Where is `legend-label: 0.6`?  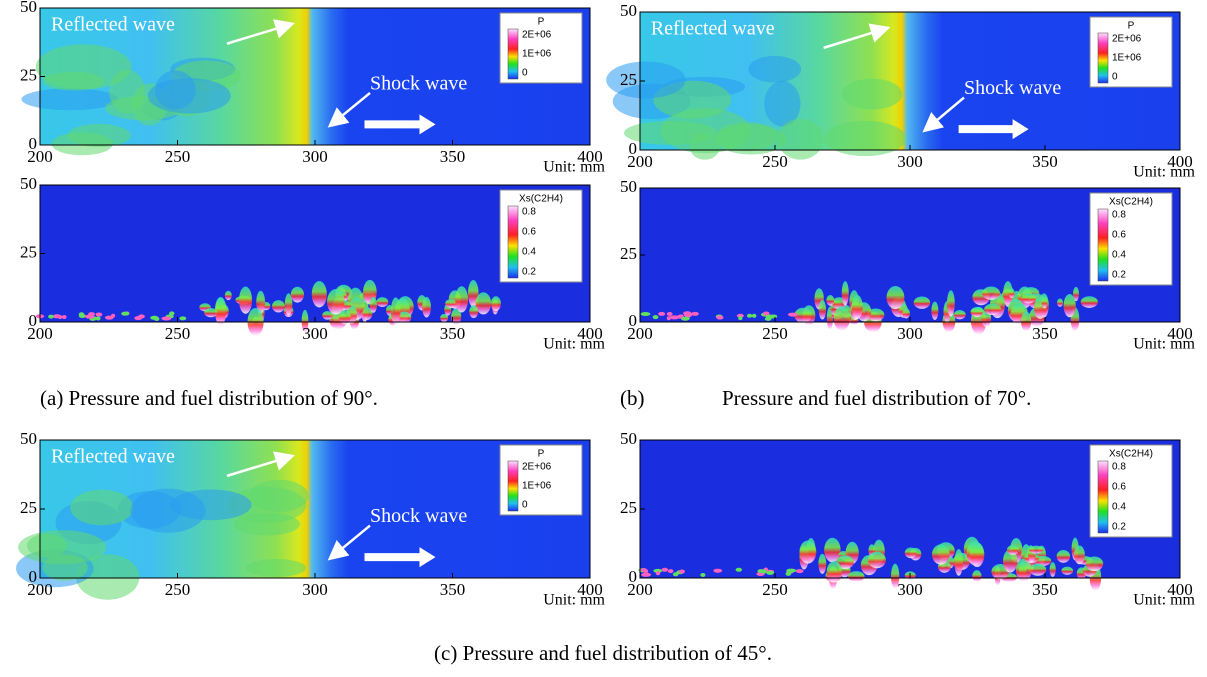
legend-label: 0.6 is located at coordinates (1119, 487).